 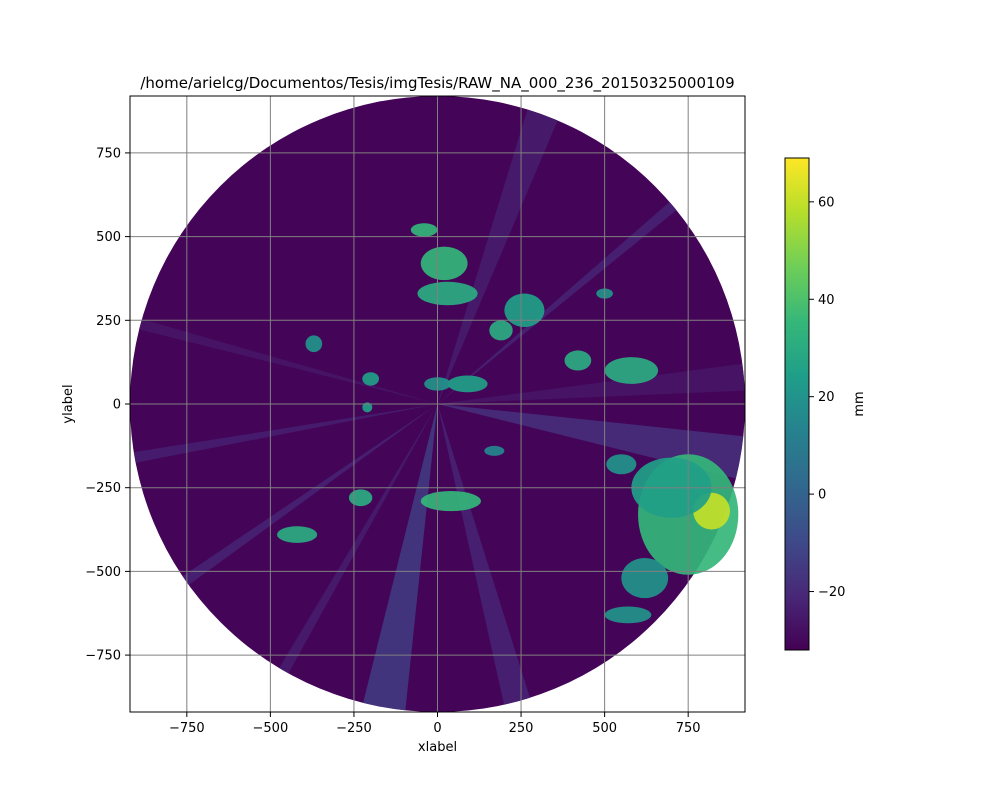 I want to click on colorbar-tick-label: 0, so click(x=822, y=495).